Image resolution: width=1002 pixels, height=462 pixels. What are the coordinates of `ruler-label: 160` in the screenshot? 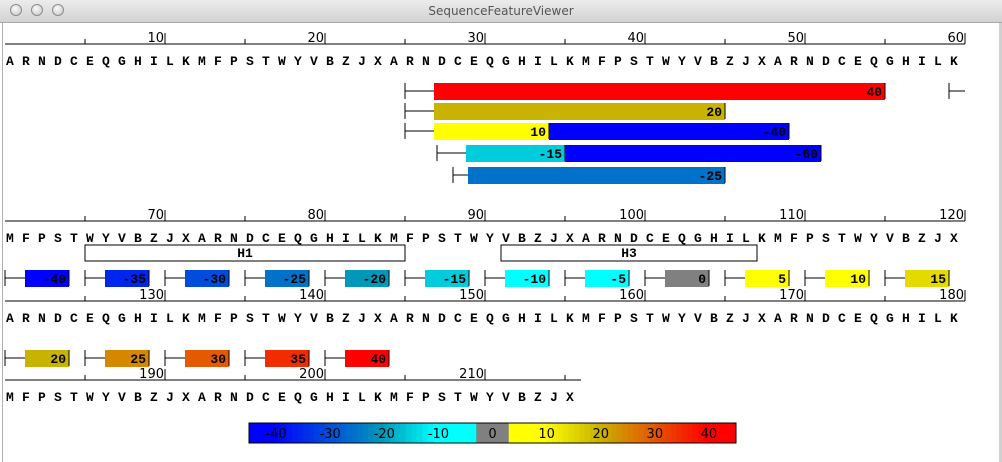 It's located at (631, 295).